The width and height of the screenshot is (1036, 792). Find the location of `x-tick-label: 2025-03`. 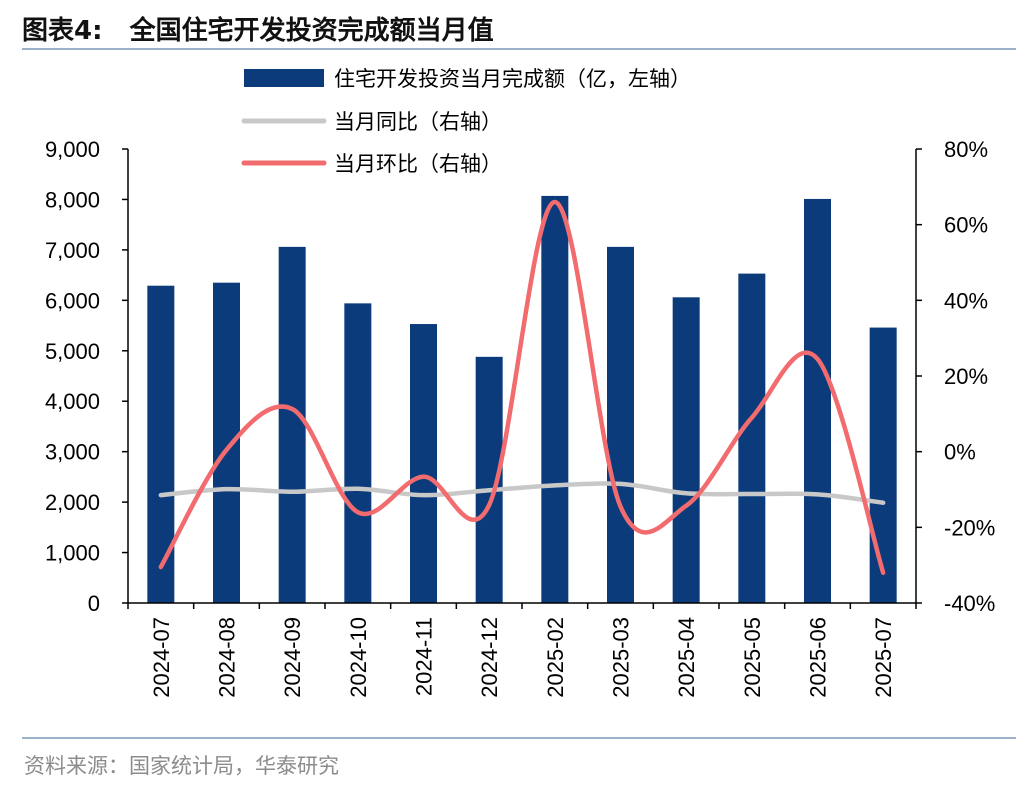

x-tick-label: 2025-03 is located at coordinates (621, 657).